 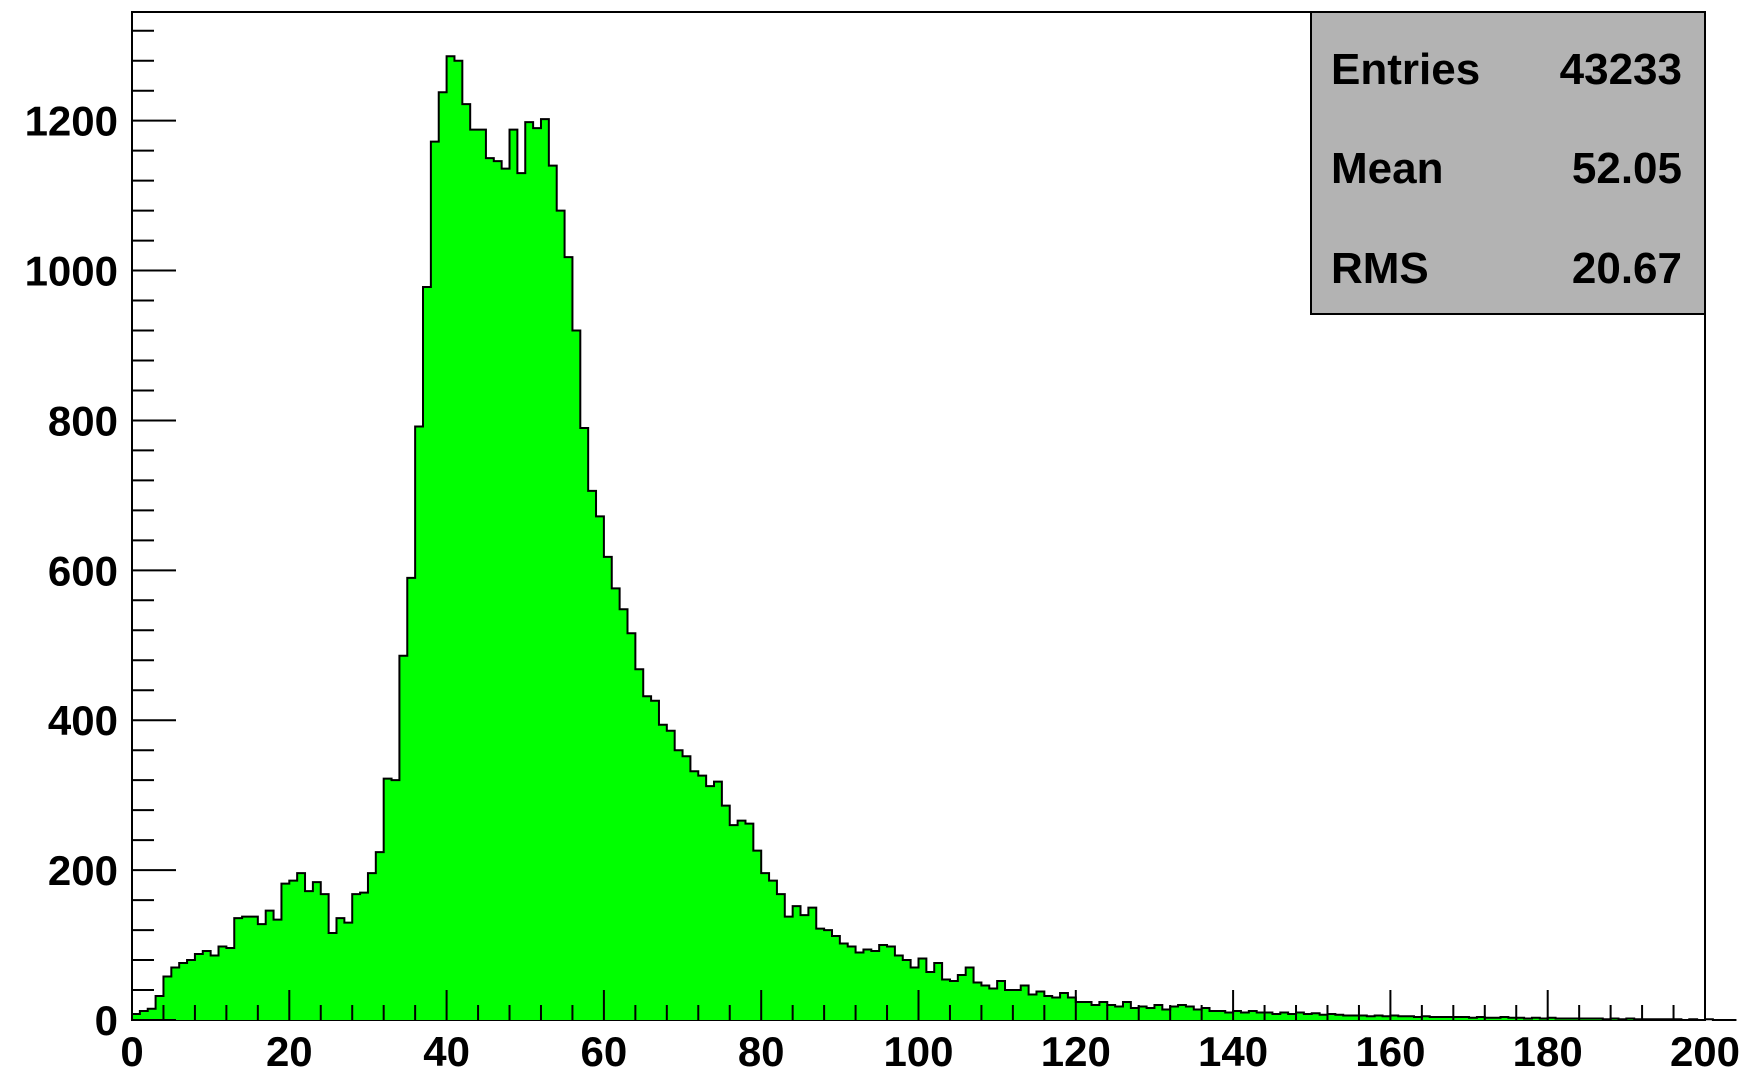 I want to click on y-tick-label: 400, so click(x=83, y=720).